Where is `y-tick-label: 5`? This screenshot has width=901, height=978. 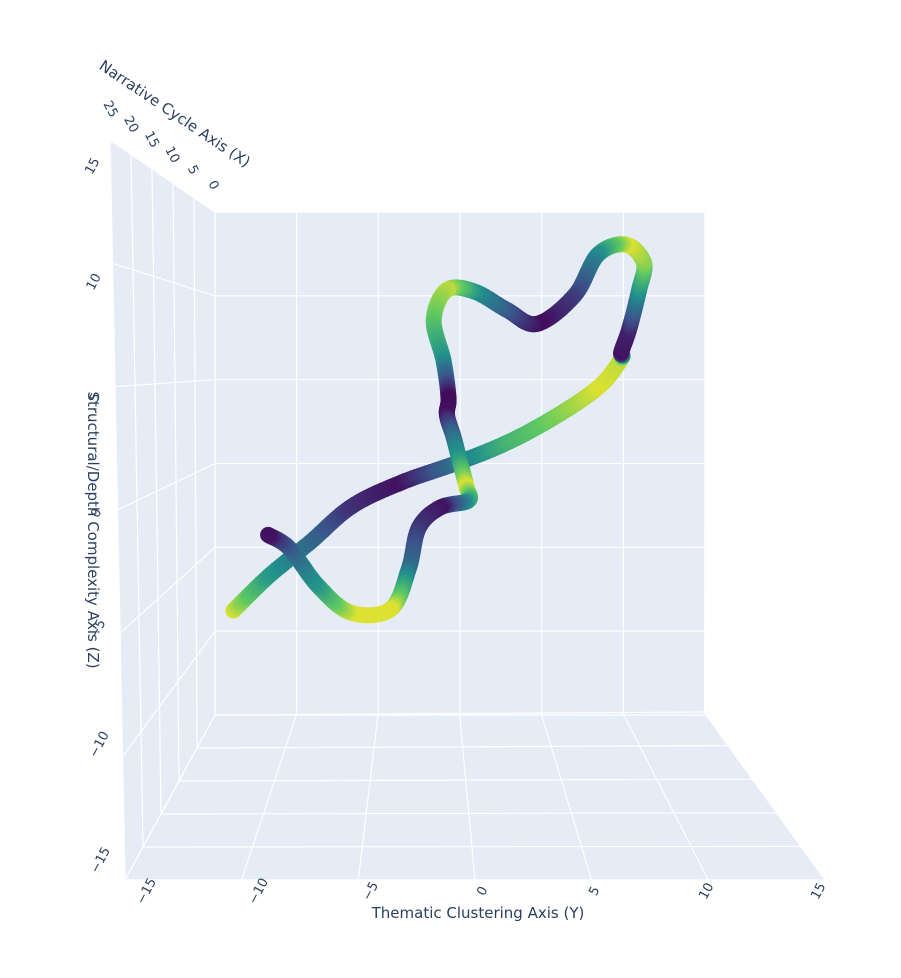
y-tick-label: 5 is located at coordinates (594, 891).